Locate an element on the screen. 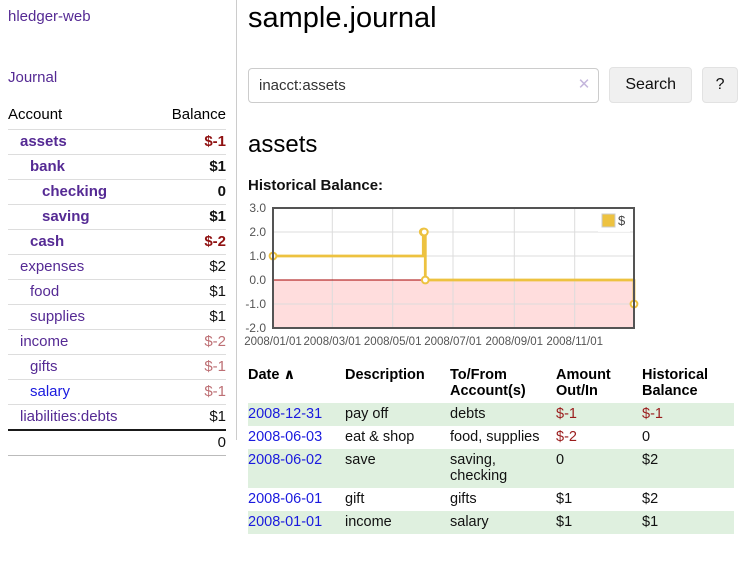 This screenshot has width=742, height=582. register-row: 2008-01-01 income salary $1 $1 is located at coordinates (491, 522).